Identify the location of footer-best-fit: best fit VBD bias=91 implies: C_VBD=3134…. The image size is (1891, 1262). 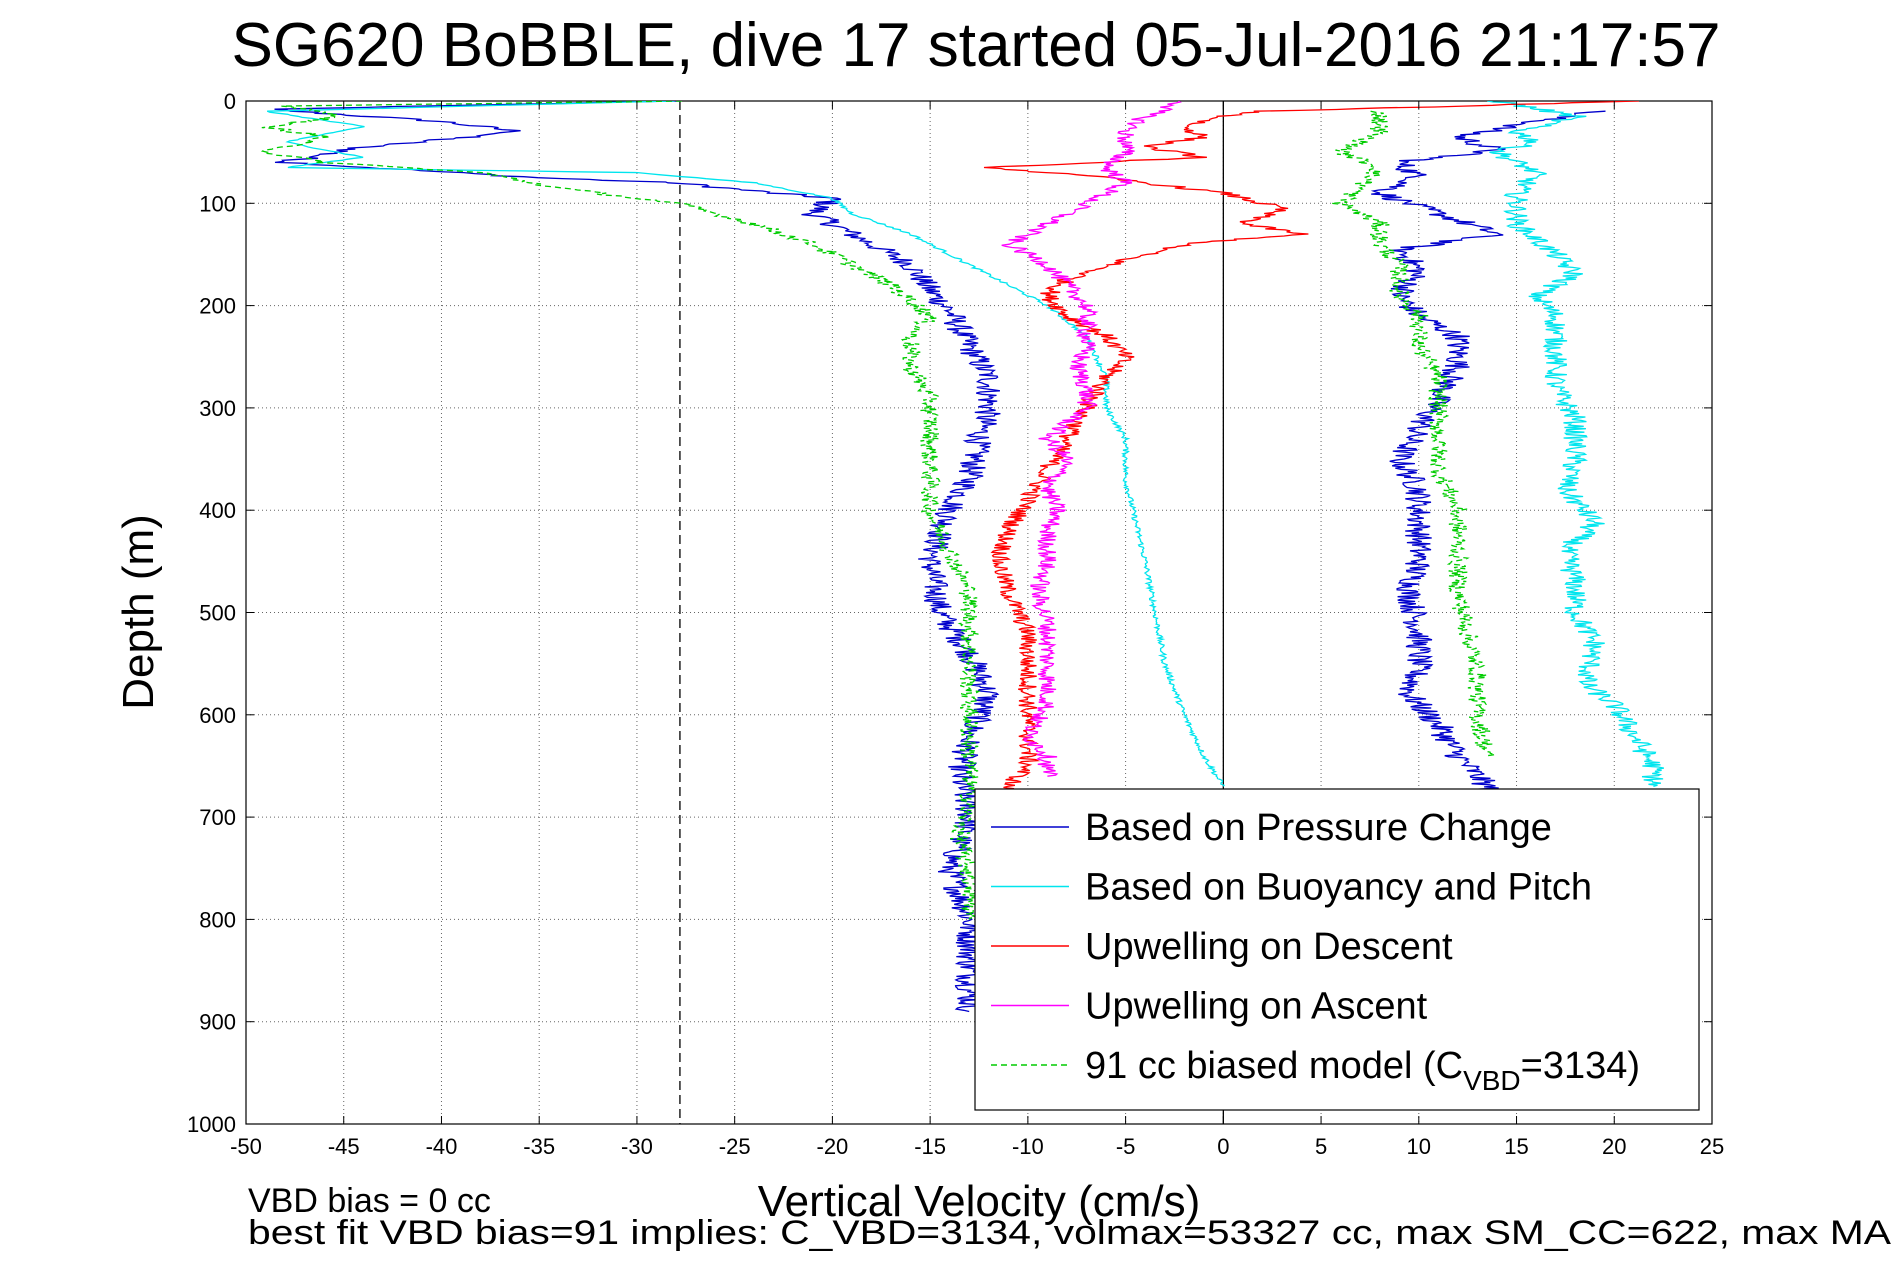
(1069, 1233).